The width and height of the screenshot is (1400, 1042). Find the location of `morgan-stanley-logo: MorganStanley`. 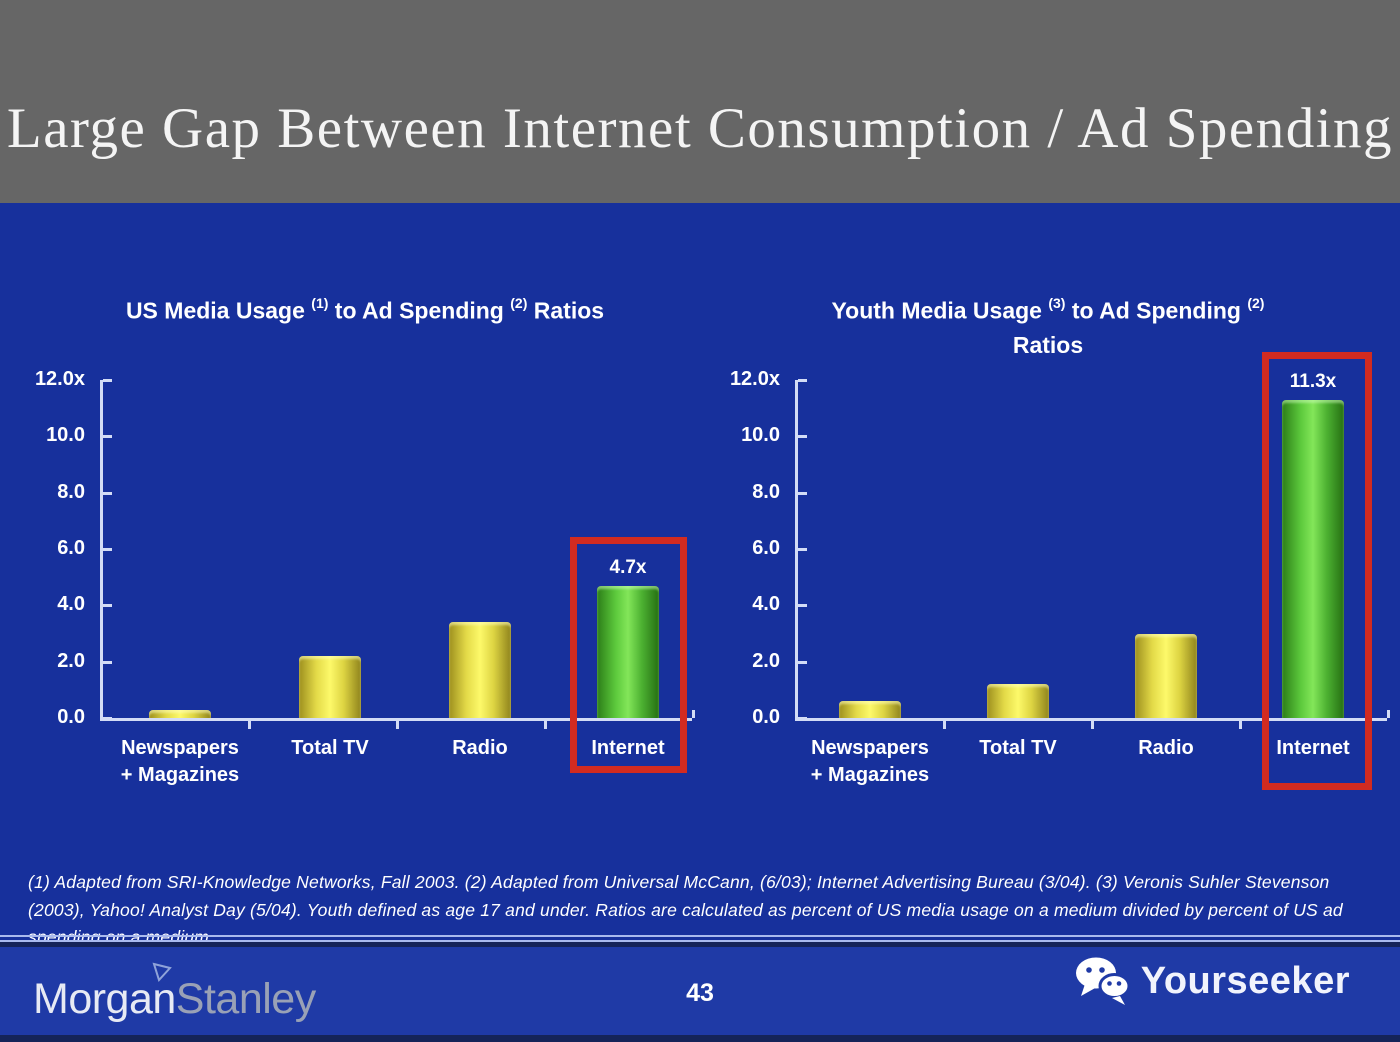

morgan-stanley-logo: MorganStanley is located at coordinates (174, 994).